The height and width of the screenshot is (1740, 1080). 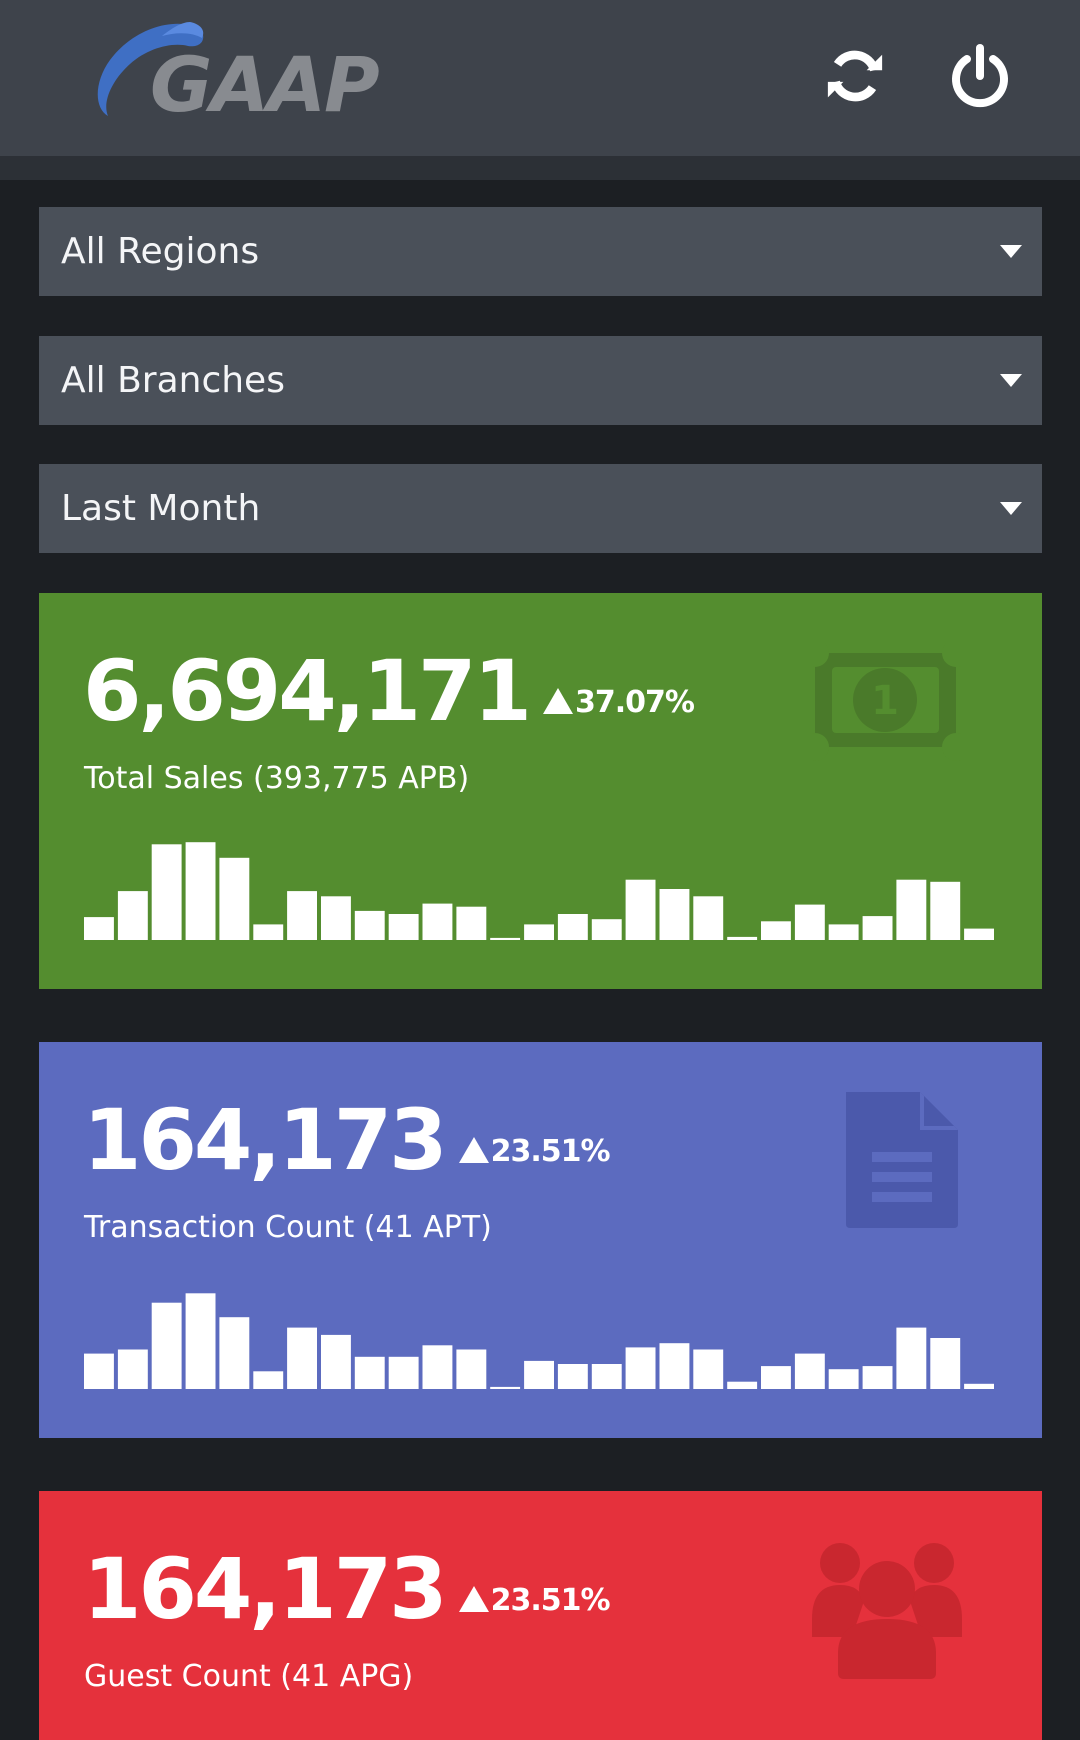 I want to click on card-value: 6,694,171 37.07%, so click(x=389, y=691).